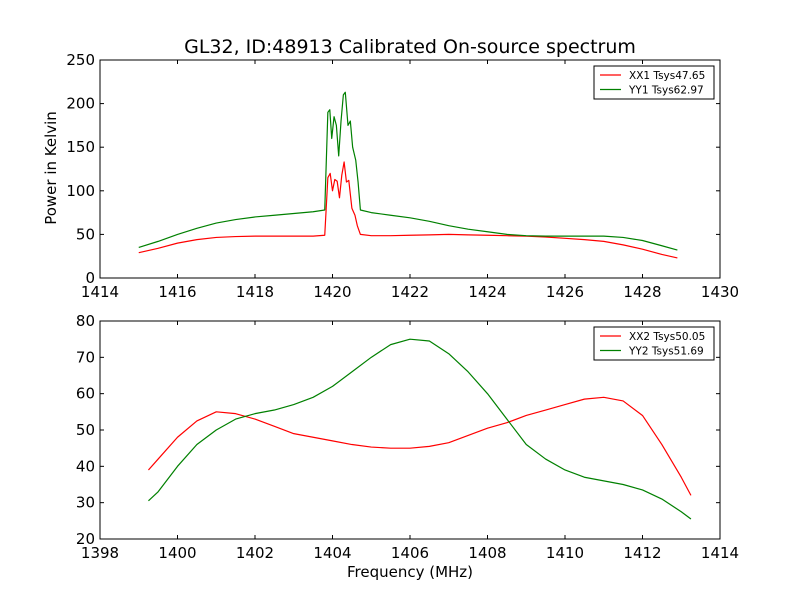  Describe the element at coordinates (51, 168) in the screenshot. I see `y-axis-label: Power in Kelvin` at that location.